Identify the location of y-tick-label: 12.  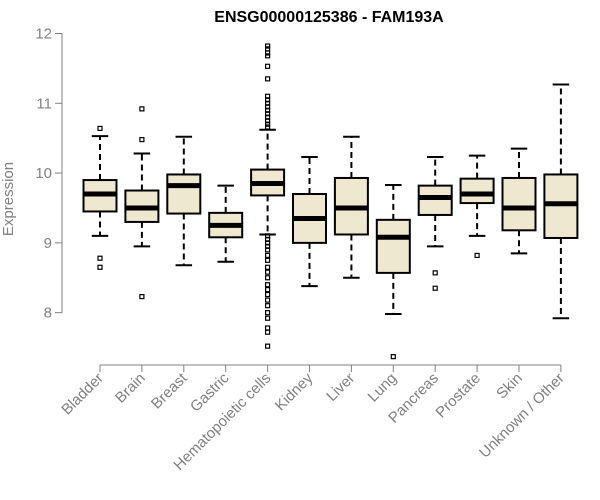
(43, 33).